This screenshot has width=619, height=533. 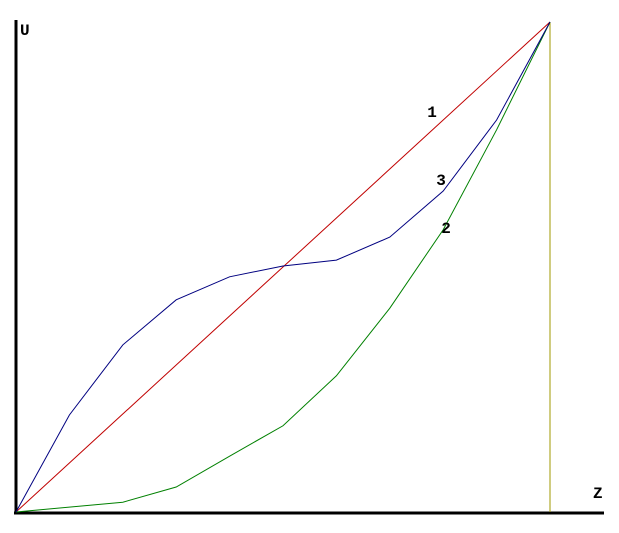 What do you see at coordinates (598, 494) in the screenshot?
I see `x-axis-label: Z` at bounding box center [598, 494].